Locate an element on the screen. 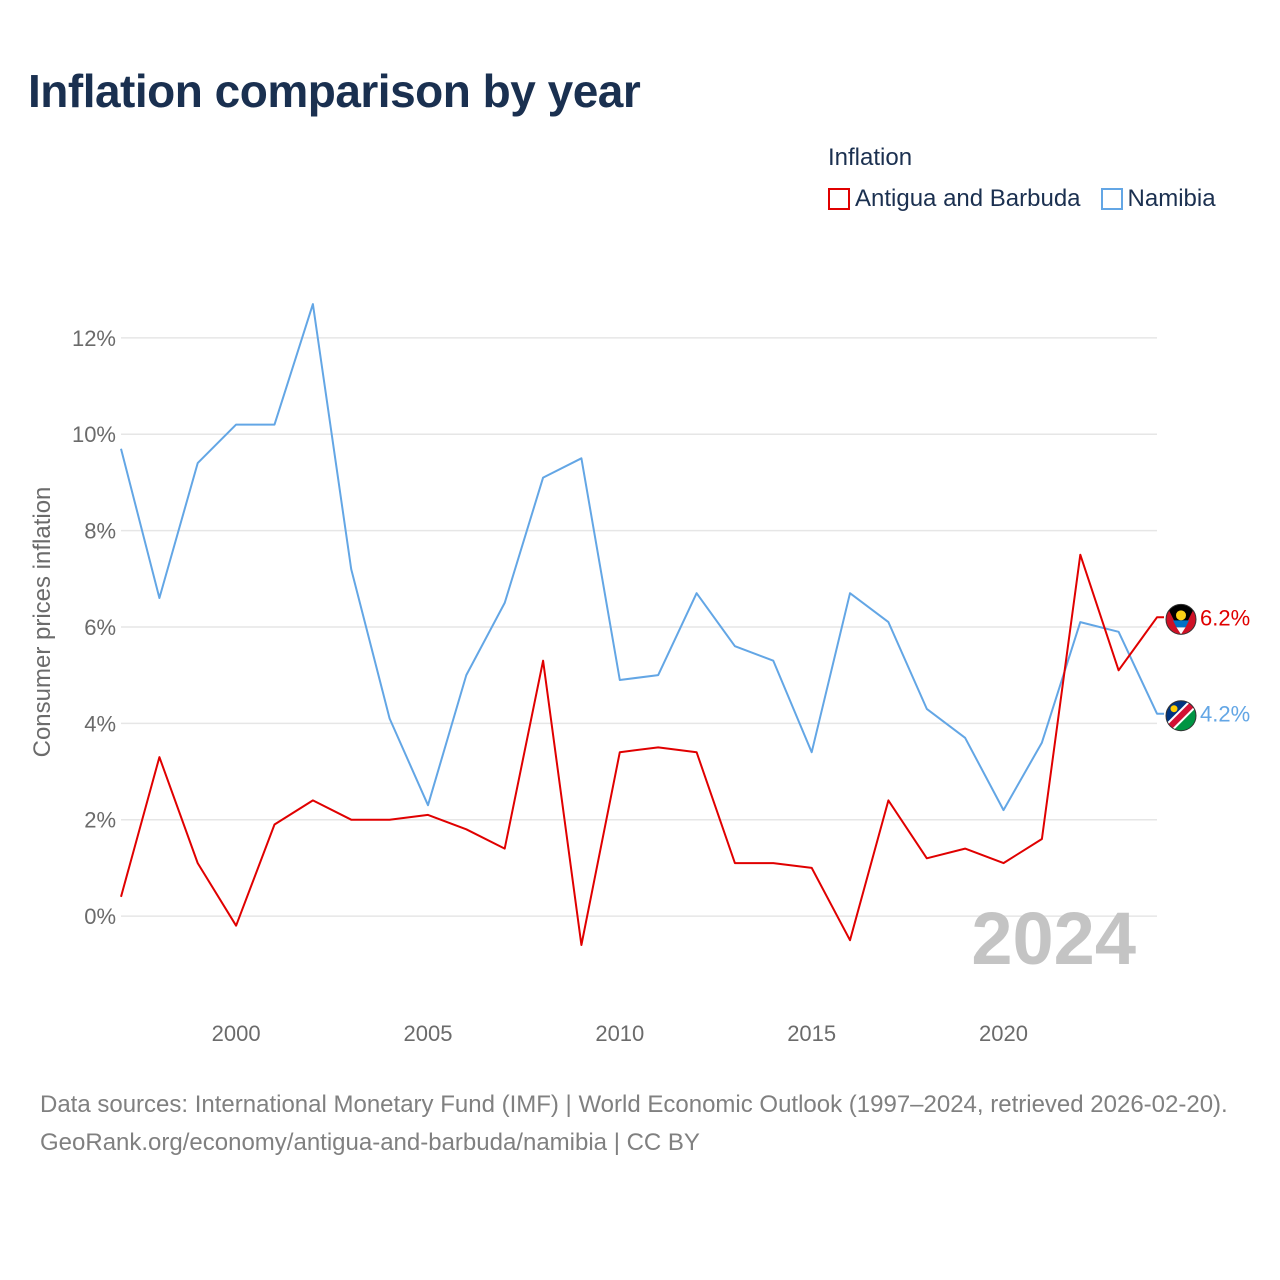  legend-swatch-namibia is located at coordinates (1111, 199).